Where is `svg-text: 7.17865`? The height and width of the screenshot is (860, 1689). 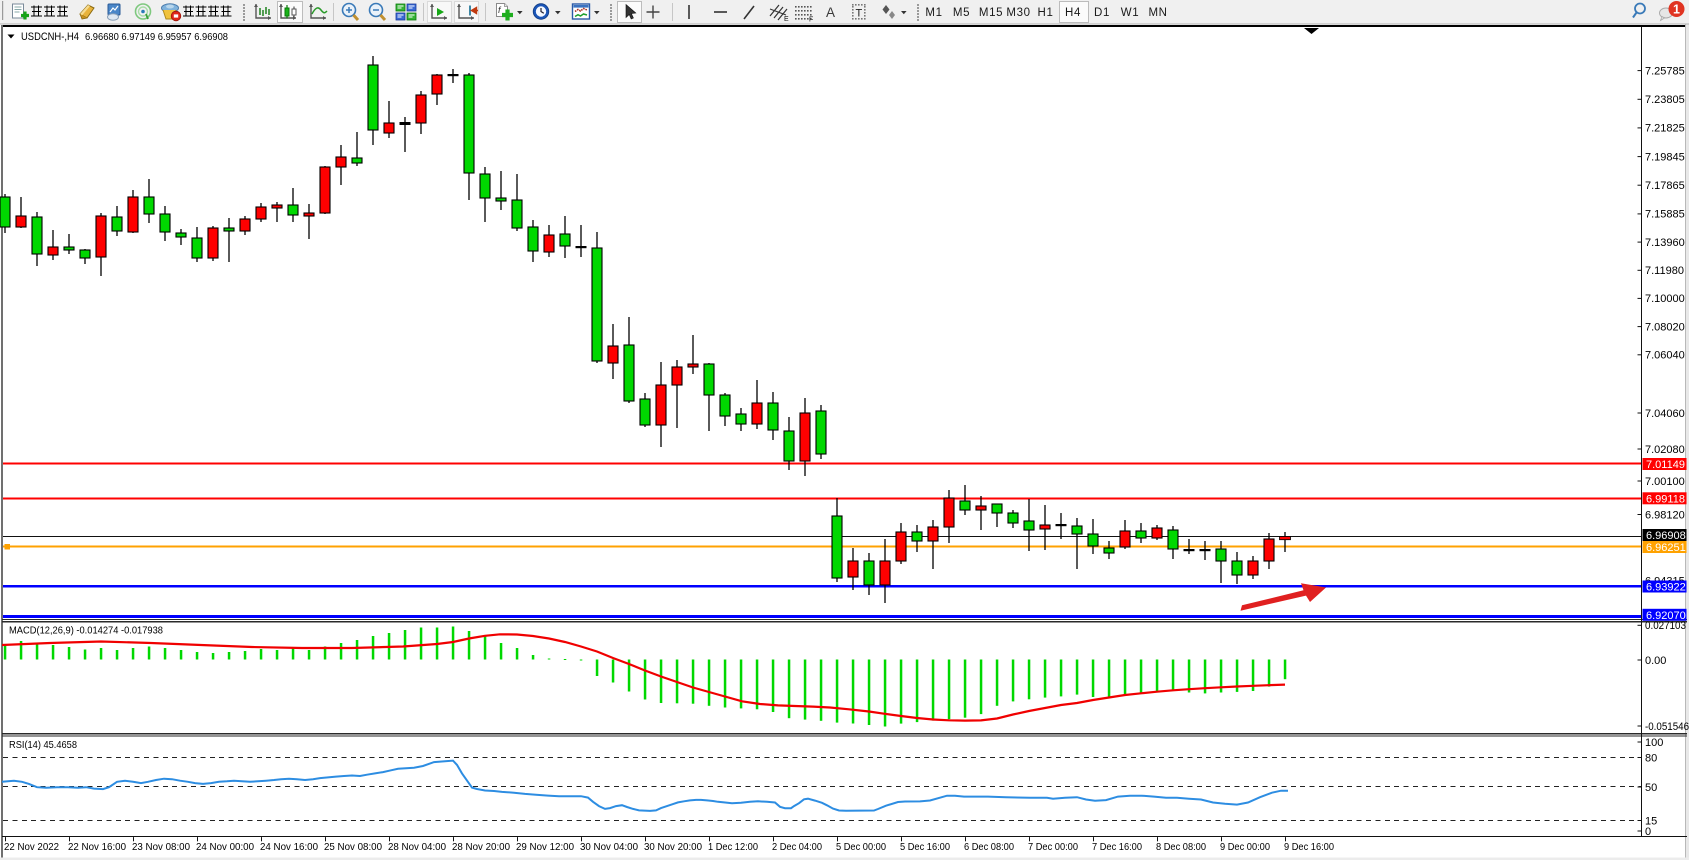
svg-text: 7.17865 is located at coordinates (1665, 186).